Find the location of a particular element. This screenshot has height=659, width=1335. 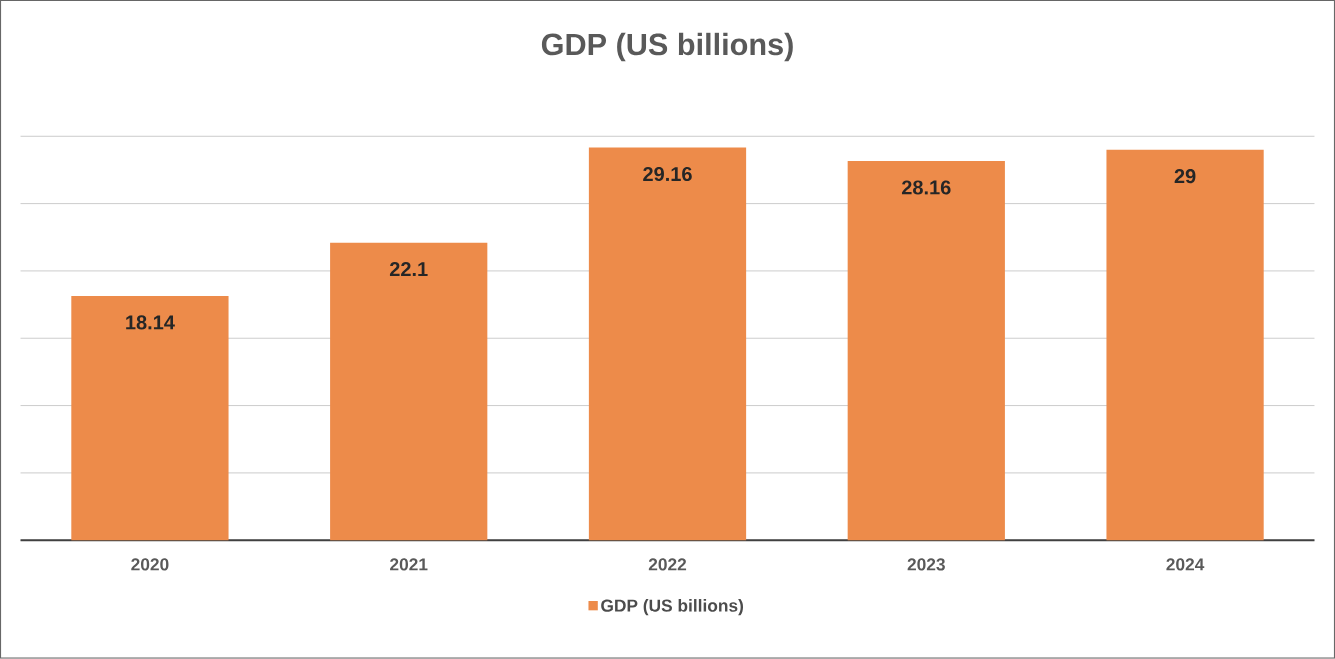

x-tick-label: 2023 is located at coordinates (926, 564).